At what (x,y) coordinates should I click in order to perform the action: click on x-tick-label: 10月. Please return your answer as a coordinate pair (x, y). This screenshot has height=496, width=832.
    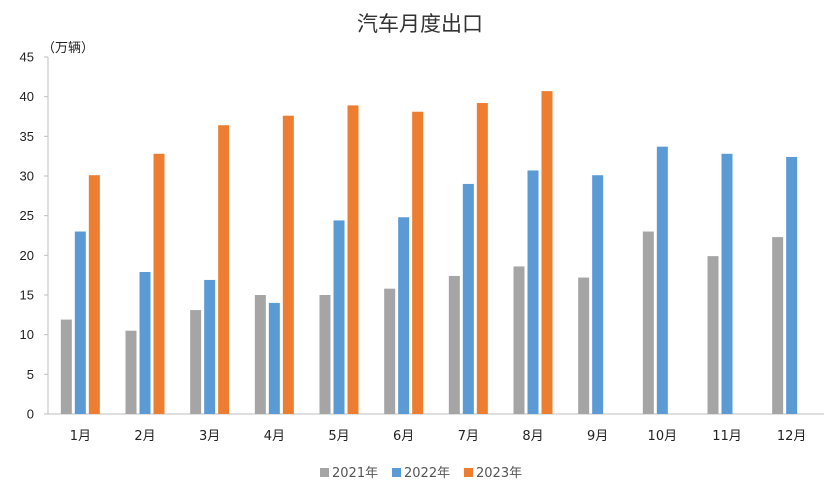
    Looking at the image, I should click on (663, 436).